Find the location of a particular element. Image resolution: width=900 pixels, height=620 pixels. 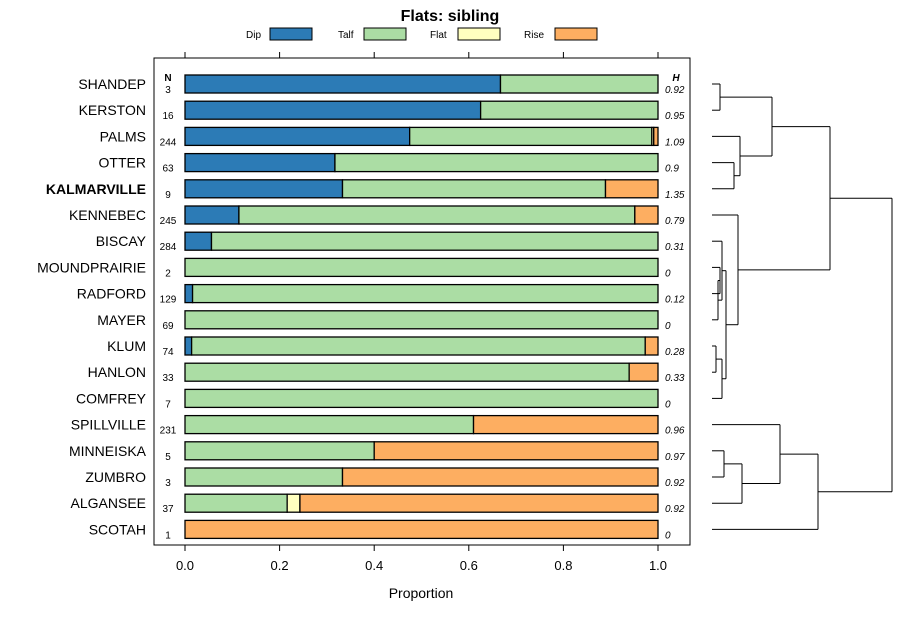

bar-segment-dip-shandep is located at coordinates (343, 84).